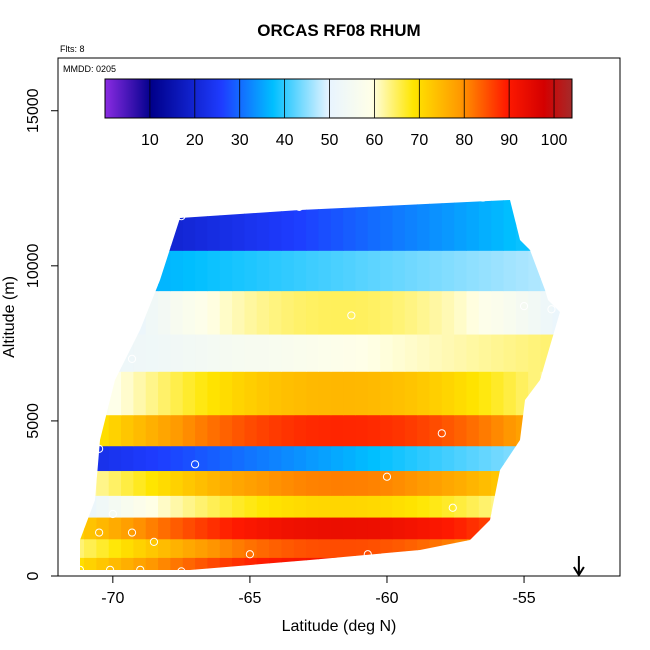 The height and width of the screenshot is (650, 650). What do you see at coordinates (33, 575) in the screenshot?
I see `y-tick-label: 0` at bounding box center [33, 575].